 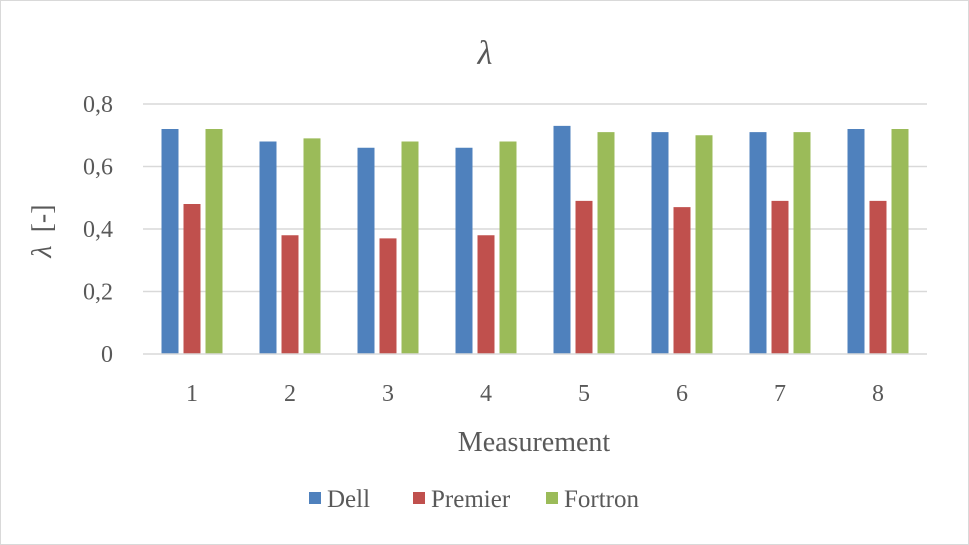 I want to click on x-axis-label: Measurement, so click(x=534, y=442).